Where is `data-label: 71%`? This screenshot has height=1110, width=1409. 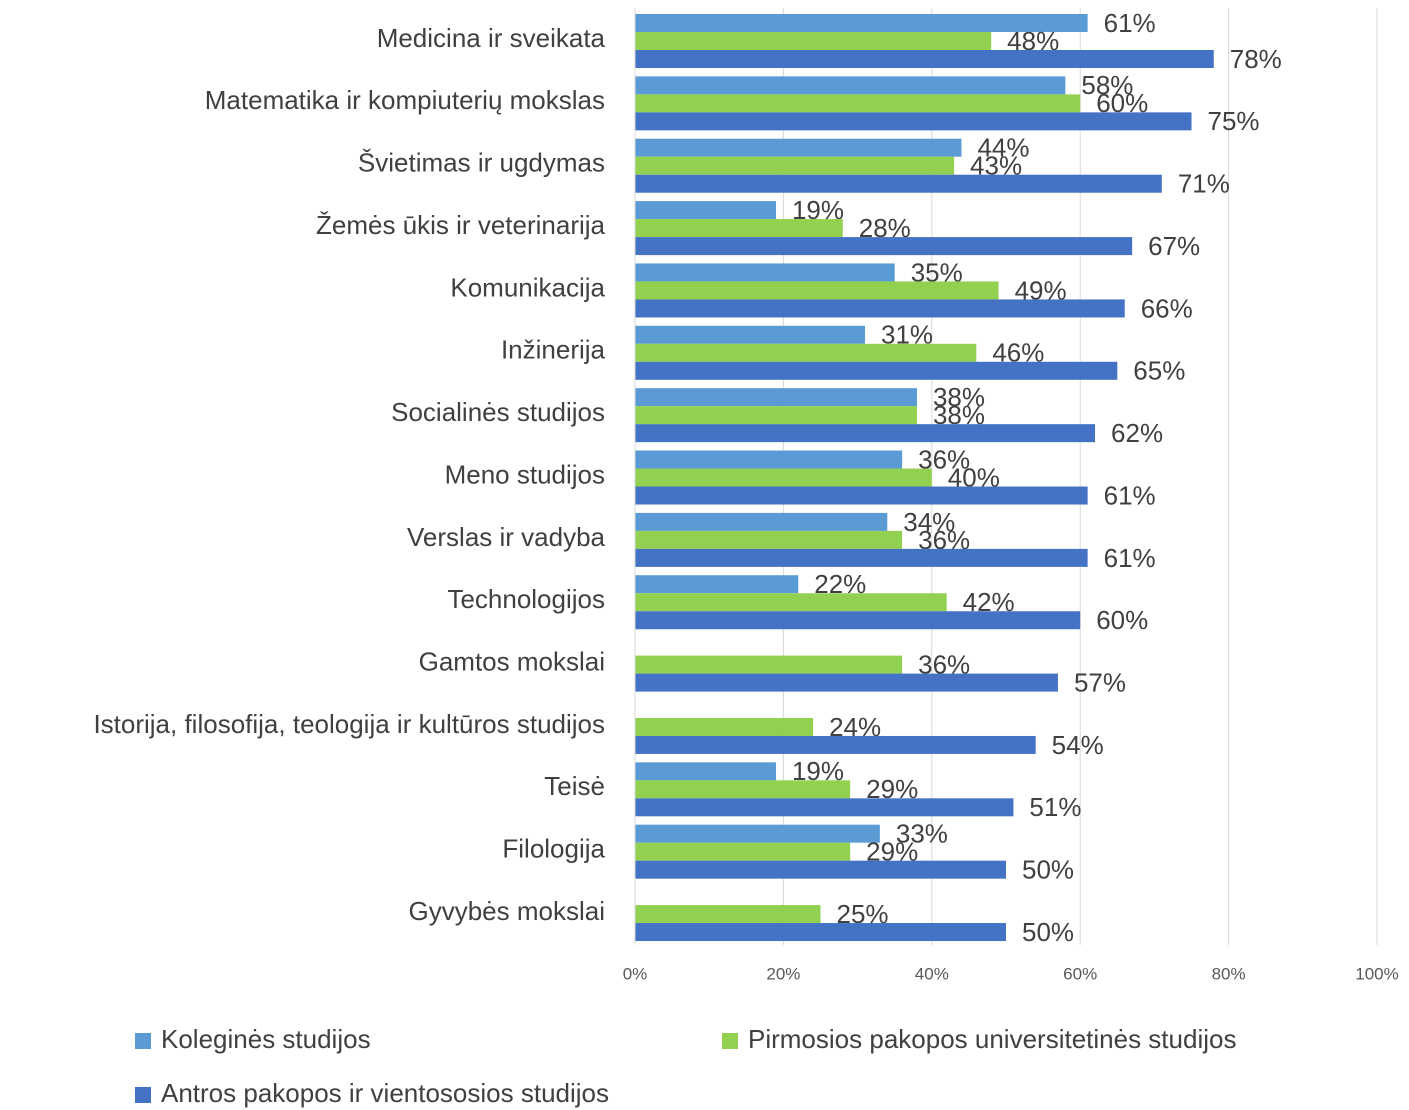 data-label: 71% is located at coordinates (1204, 184).